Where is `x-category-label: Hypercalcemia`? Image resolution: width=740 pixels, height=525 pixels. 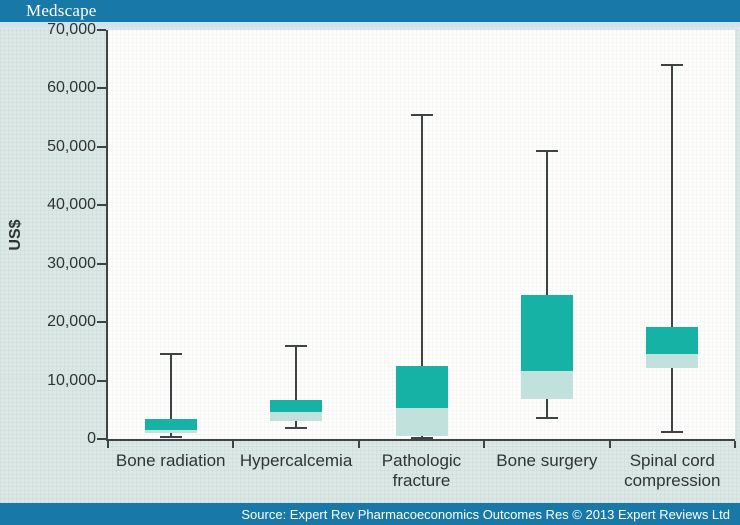 x-category-label: Hypercalcemia is located at coordinates (296, 460).